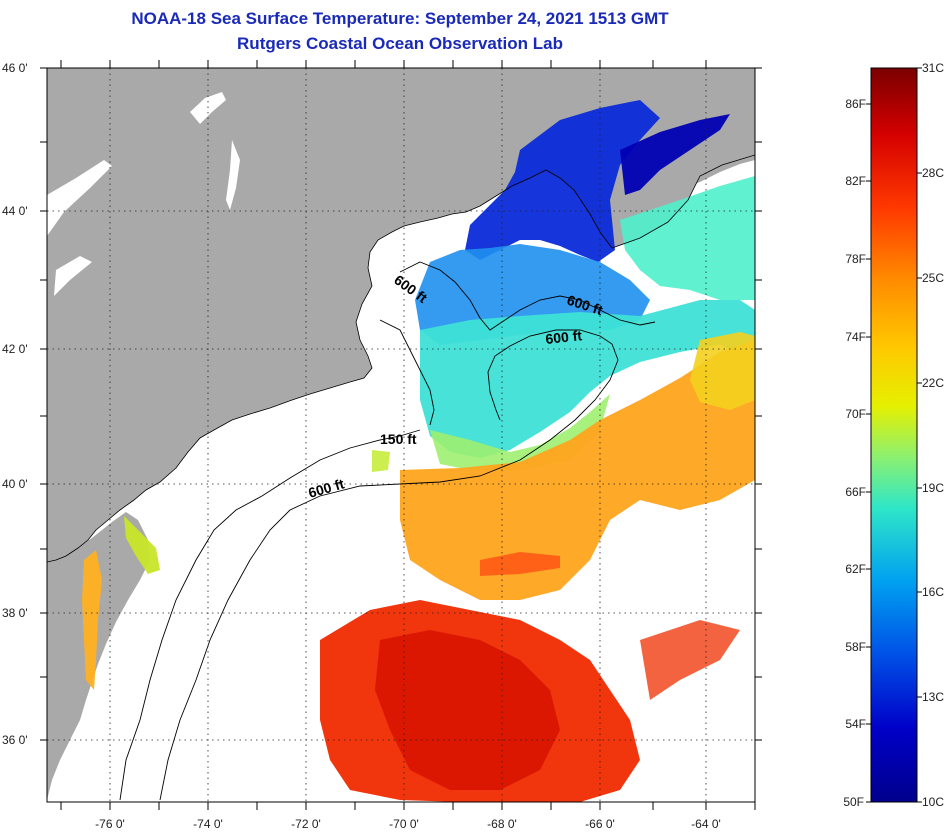 Image resolution: width=952 pixels, height=832 pixels. What do you see at coordinates (855, 259) in the screenshot?
I see `colorbar-f-label: 78F` at bounding box center [855, 259].